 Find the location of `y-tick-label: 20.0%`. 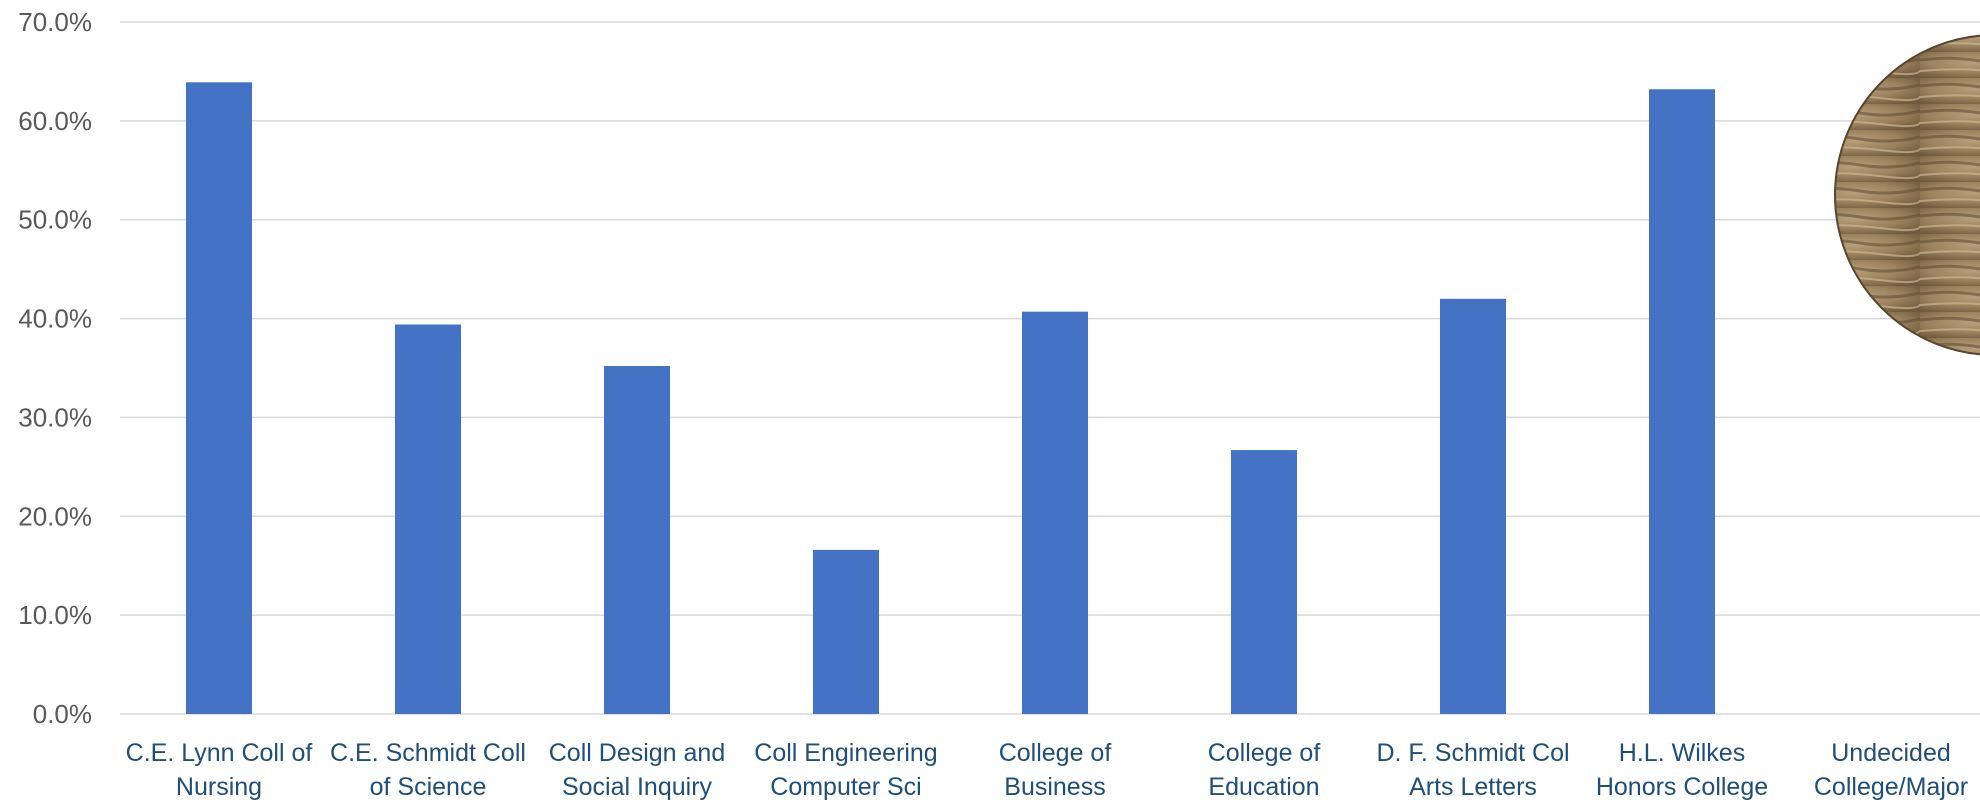

y-tick-label: 20.0% is located at coordinates (55, 516).